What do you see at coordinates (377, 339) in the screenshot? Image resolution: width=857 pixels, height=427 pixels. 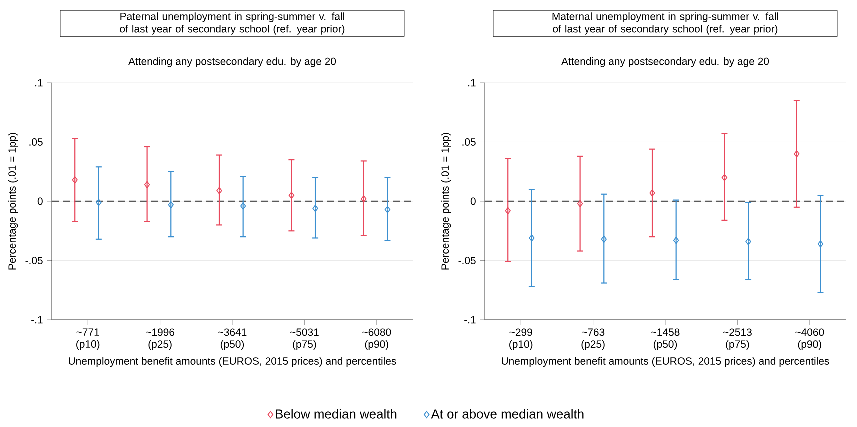 I see `x-tick-label: ~6080 (p90)` at bounding box center [377, 339].